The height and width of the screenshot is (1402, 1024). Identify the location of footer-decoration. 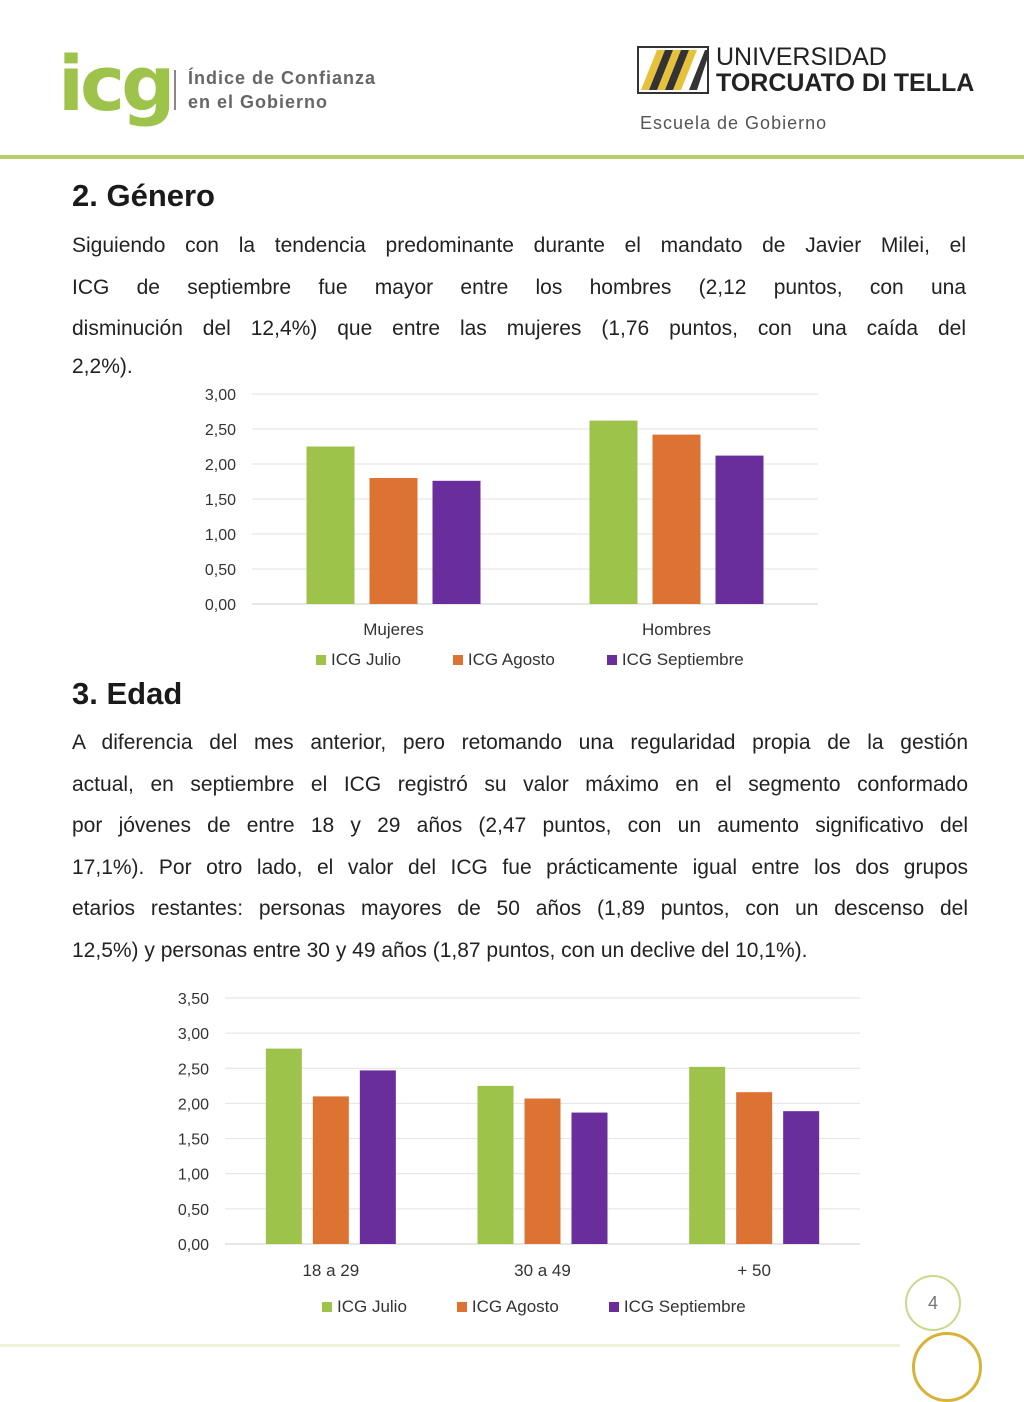
(947, 1367).